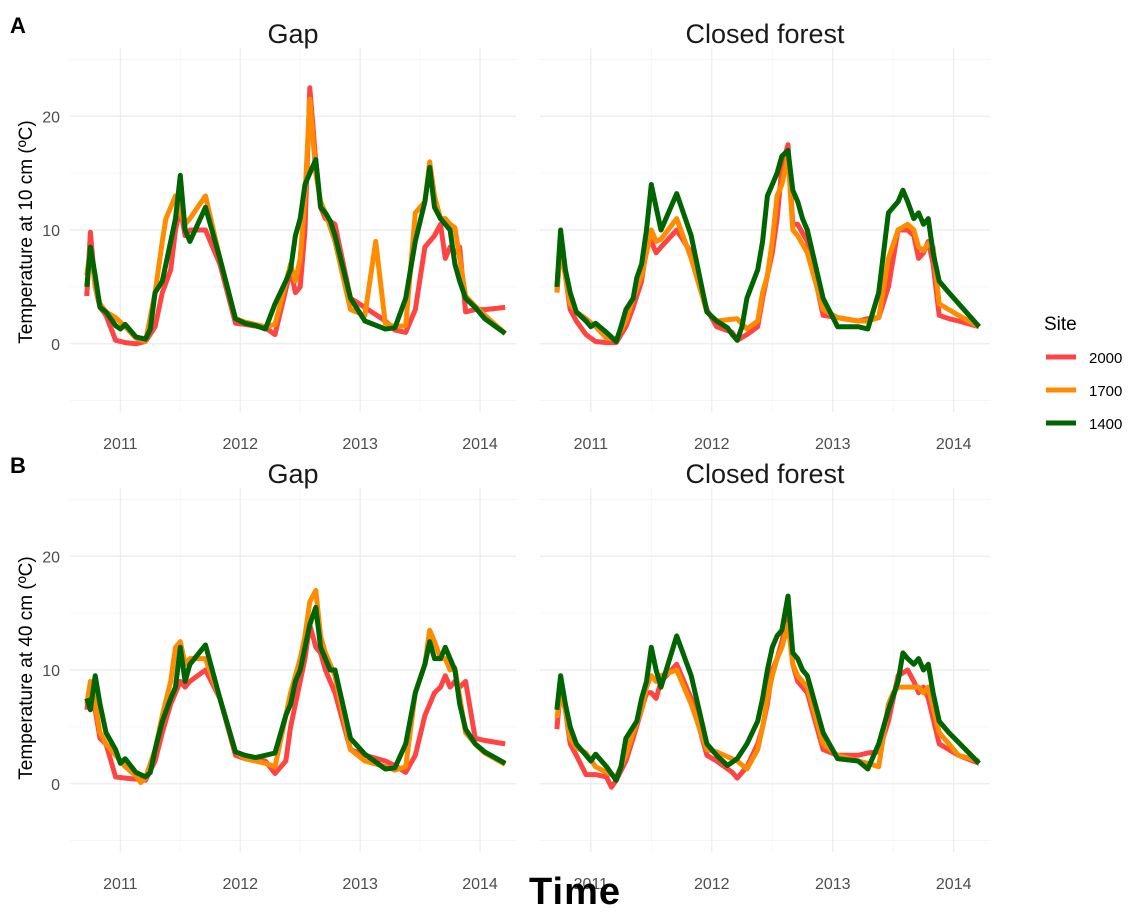 The image size is (1138, 924). I want to click on legend: Site 2000 1700 1400, so click(1083, 373).